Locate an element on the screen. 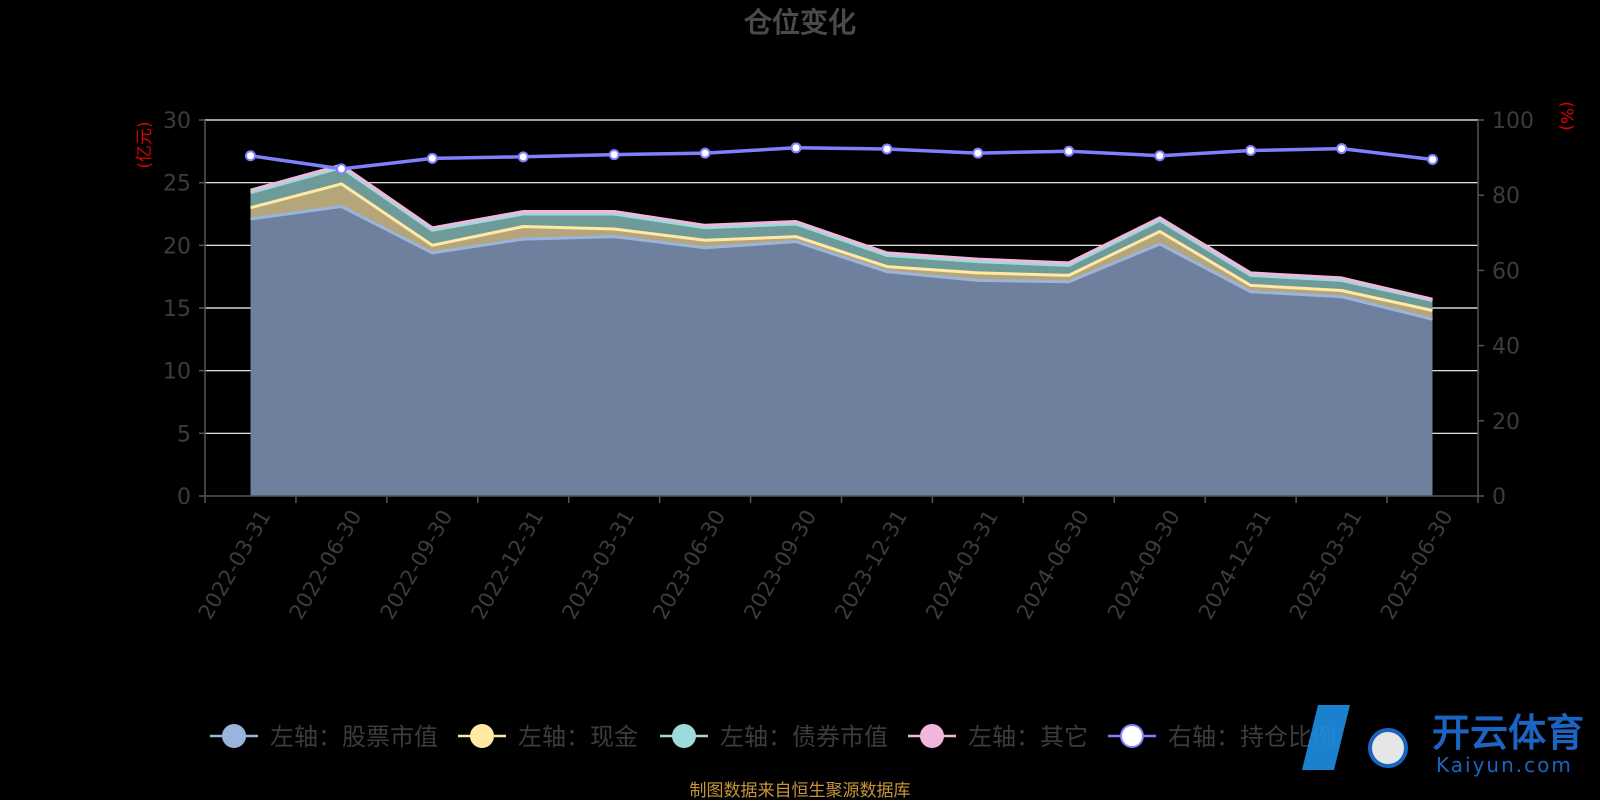 The image size is (1600, 800). watermark-cn: 开云体育 is located at coordinates (1508, 733).